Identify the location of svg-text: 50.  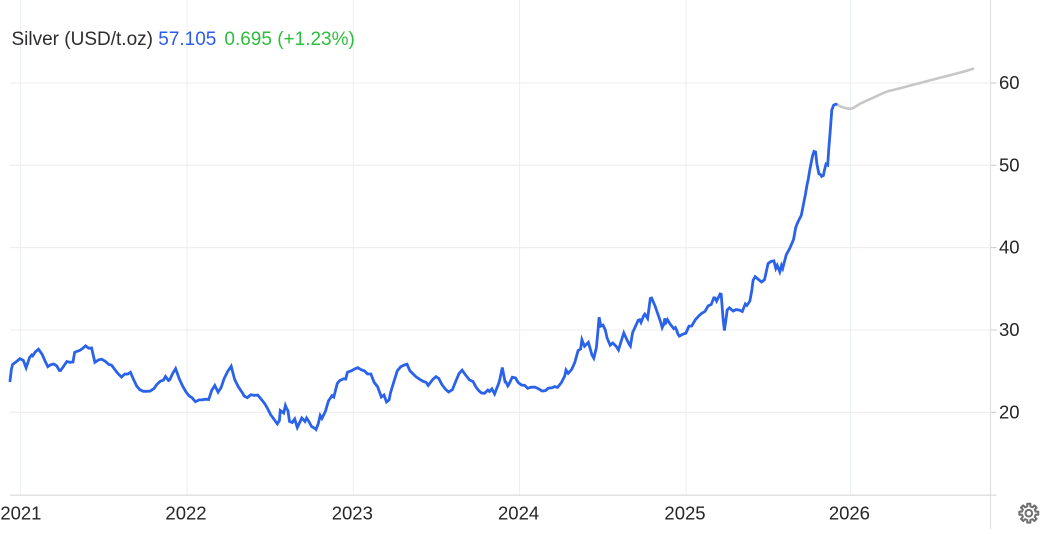
(1009, 164).